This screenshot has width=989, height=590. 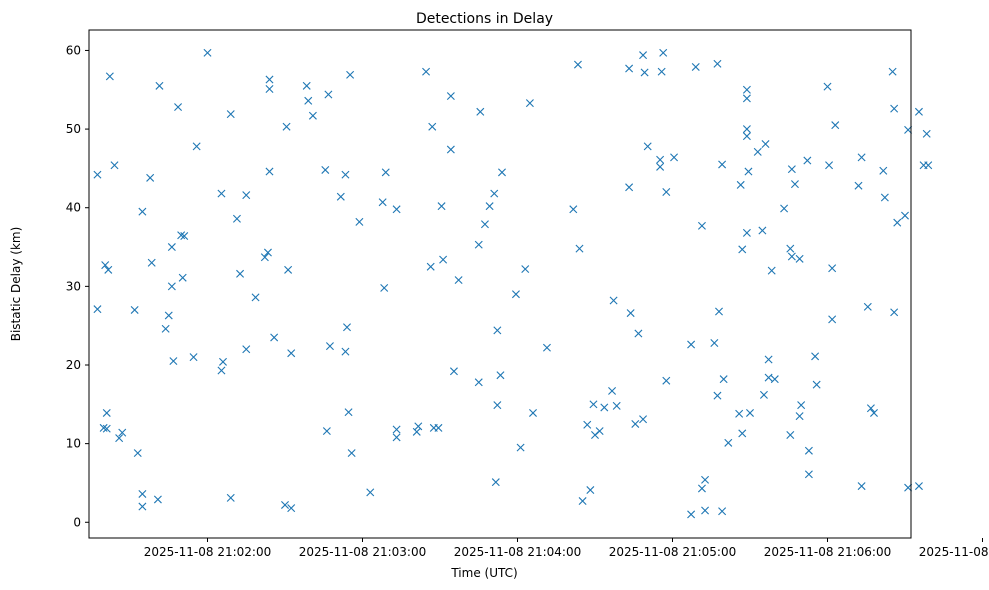 I want to click on chart-title: Detections in Delay, so click(x=484, y=19).